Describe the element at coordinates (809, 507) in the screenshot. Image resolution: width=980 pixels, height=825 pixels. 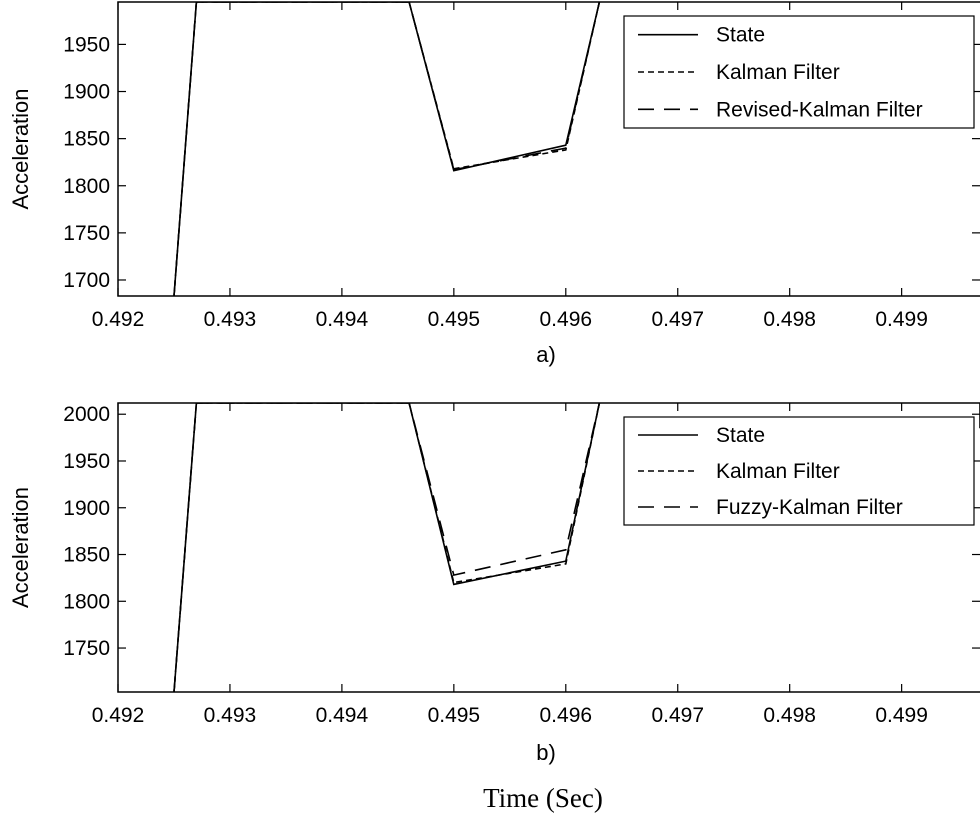
I see `legend-label: Fuzzy-Kalman Filter` at that location.